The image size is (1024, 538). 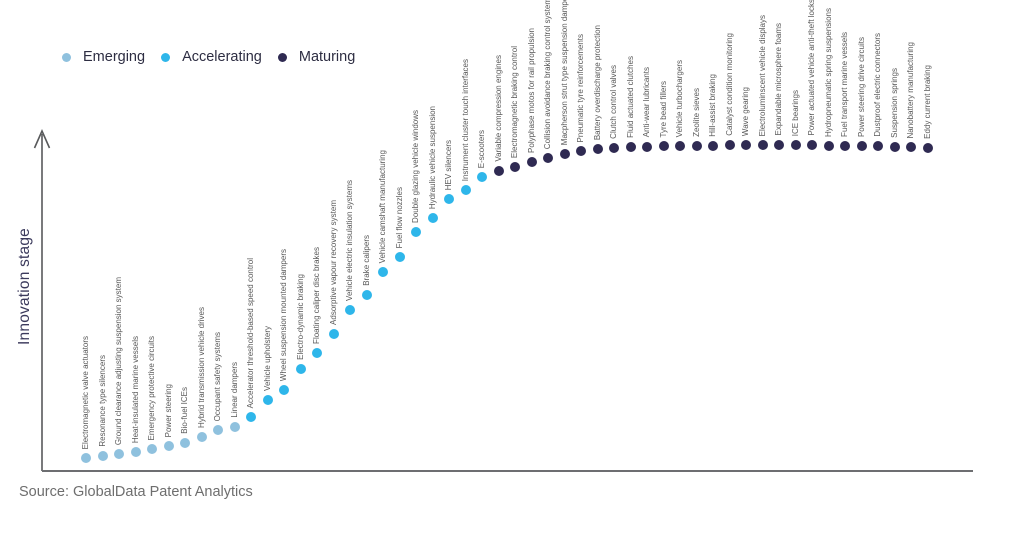 What do you see at coordinates (42, 139) in the screenshot?
I see `y-axis-arrow-icon` at bounding box center [42, 139].